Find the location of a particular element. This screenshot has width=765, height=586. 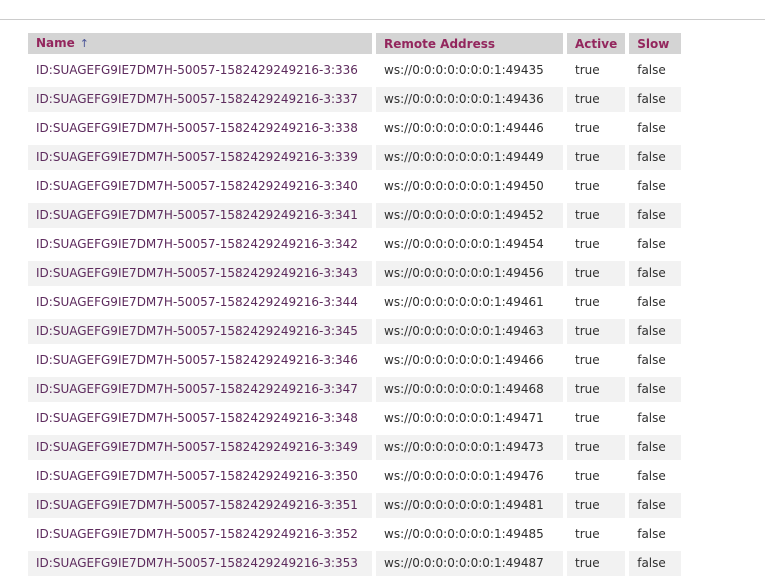

remote-address-value: ws://0:0:0:0:0:0:0:1:49450 is located at coordinates (469, 186).